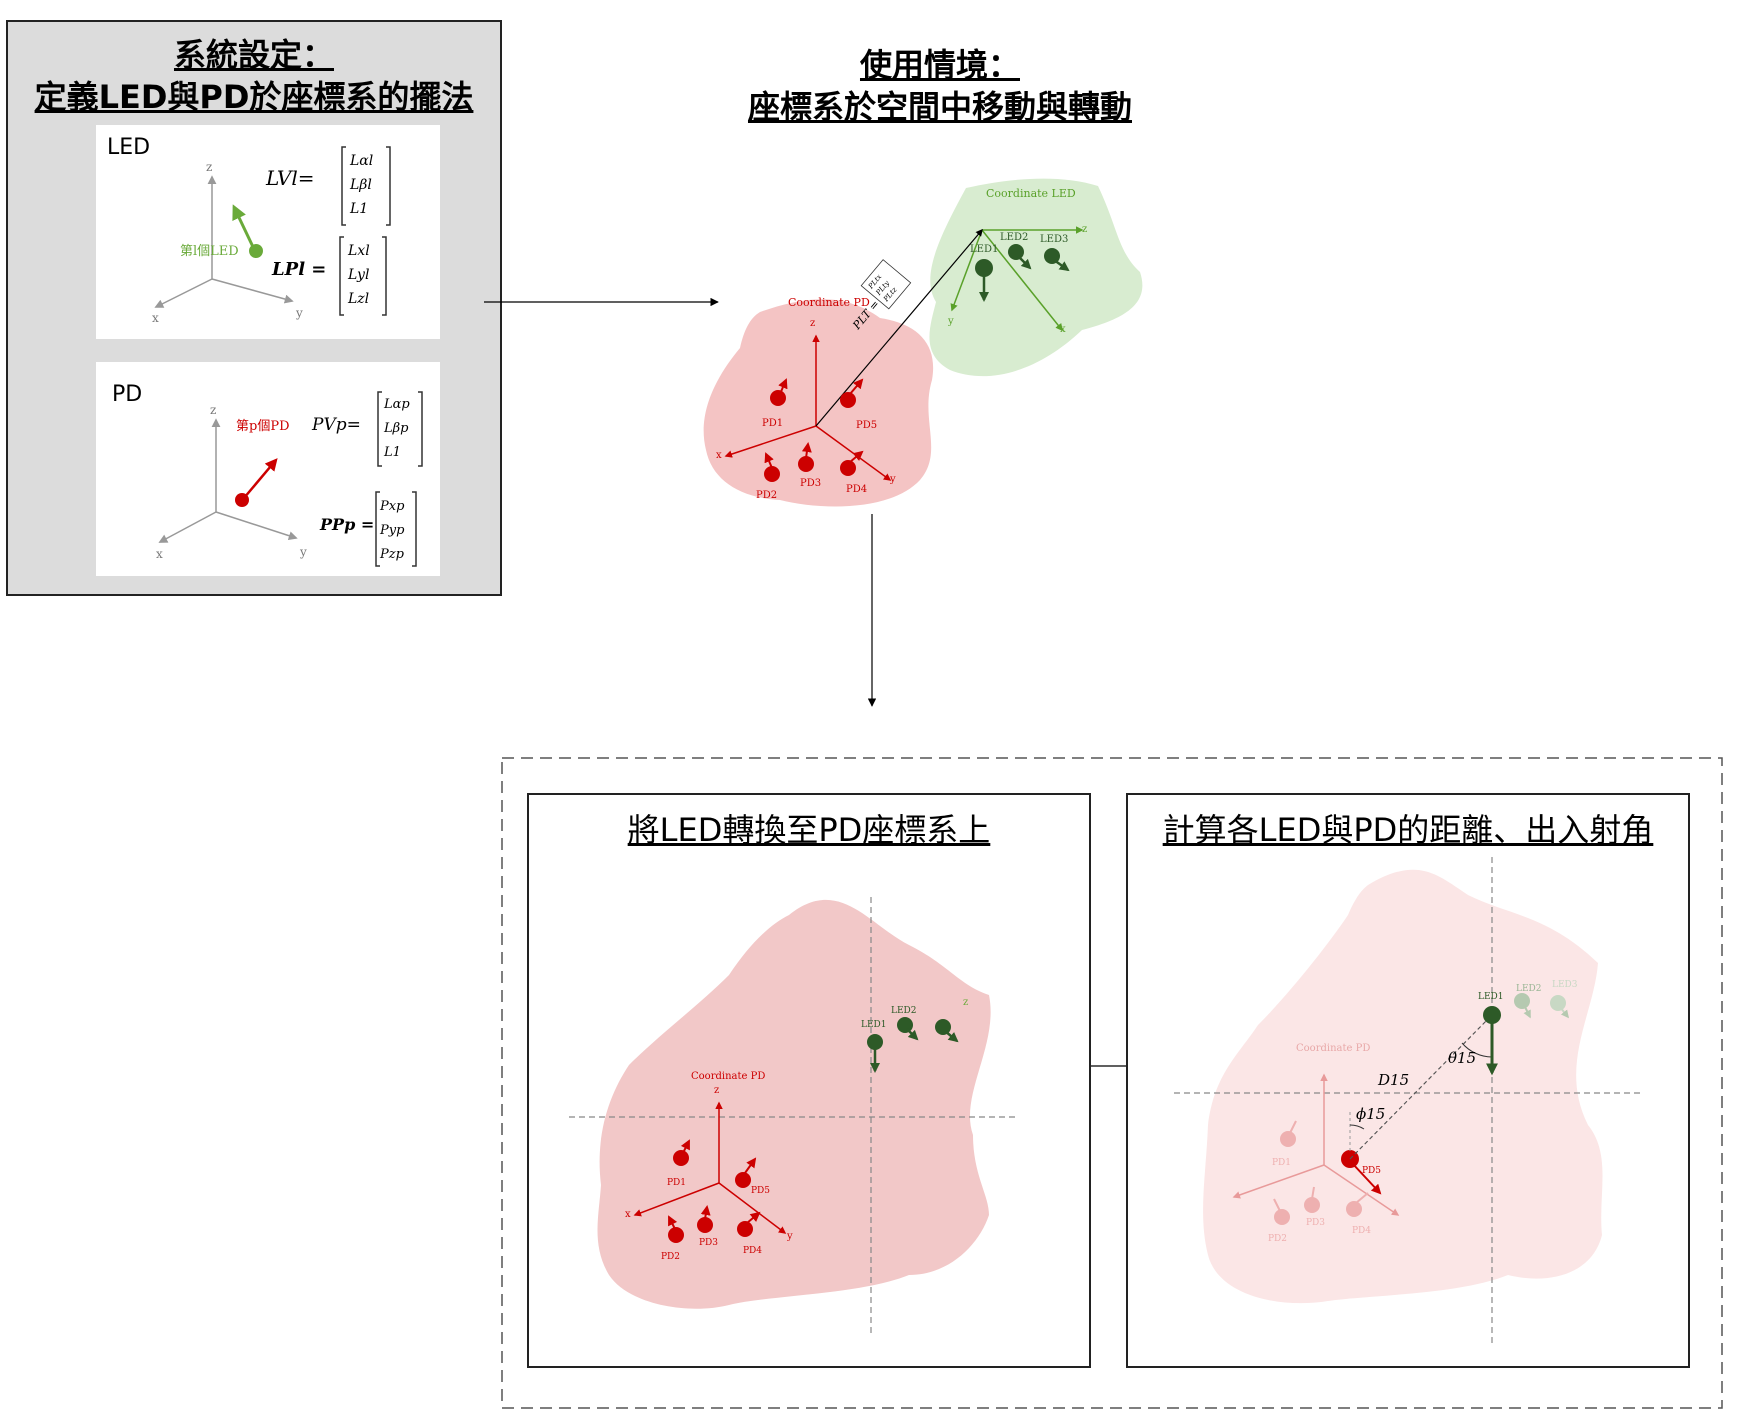 The height and width of the screenshot is (1418, 1742). I want to click on scenario-pd-label-2: PD2, so click(766, 495).